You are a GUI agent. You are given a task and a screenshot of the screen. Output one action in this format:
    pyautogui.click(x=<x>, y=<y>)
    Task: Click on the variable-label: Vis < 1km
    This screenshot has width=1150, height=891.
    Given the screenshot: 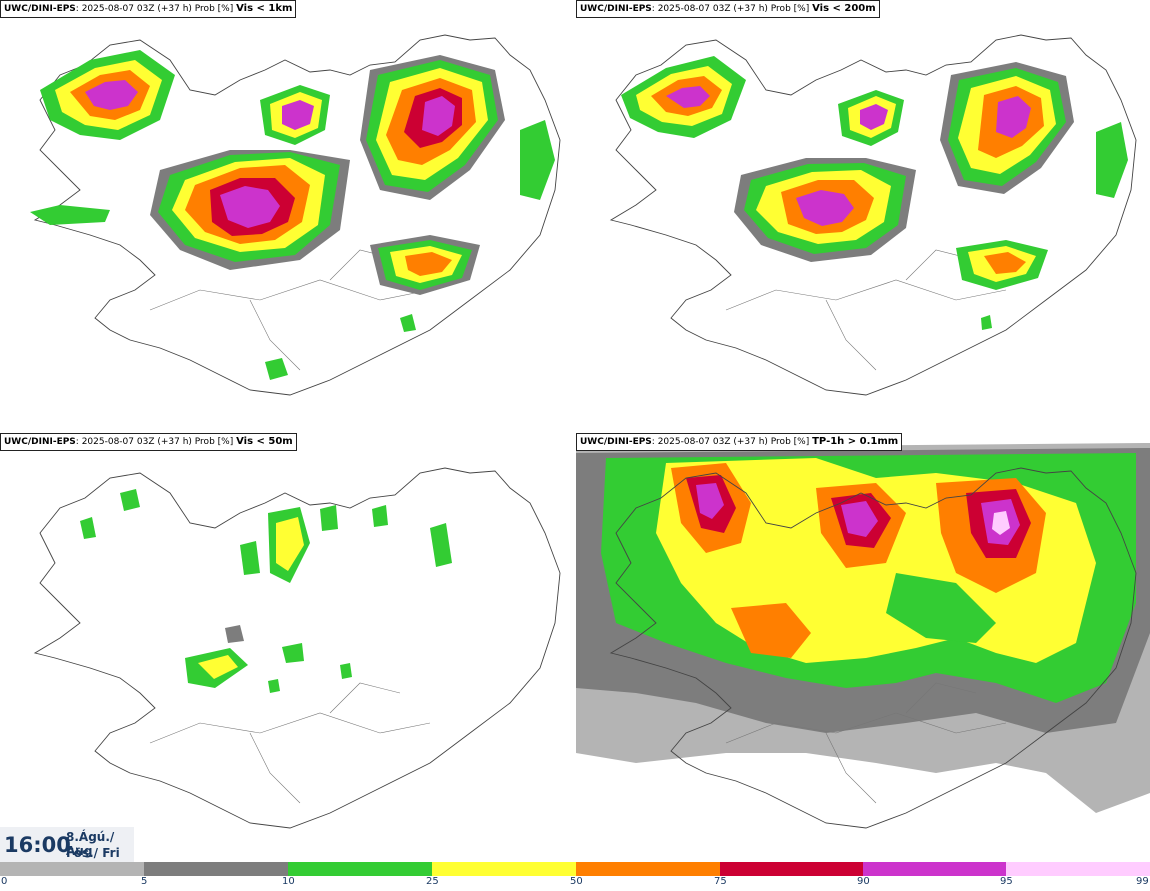 What is the action you would take?
    pyautogui.click(x=264, y=8)
    